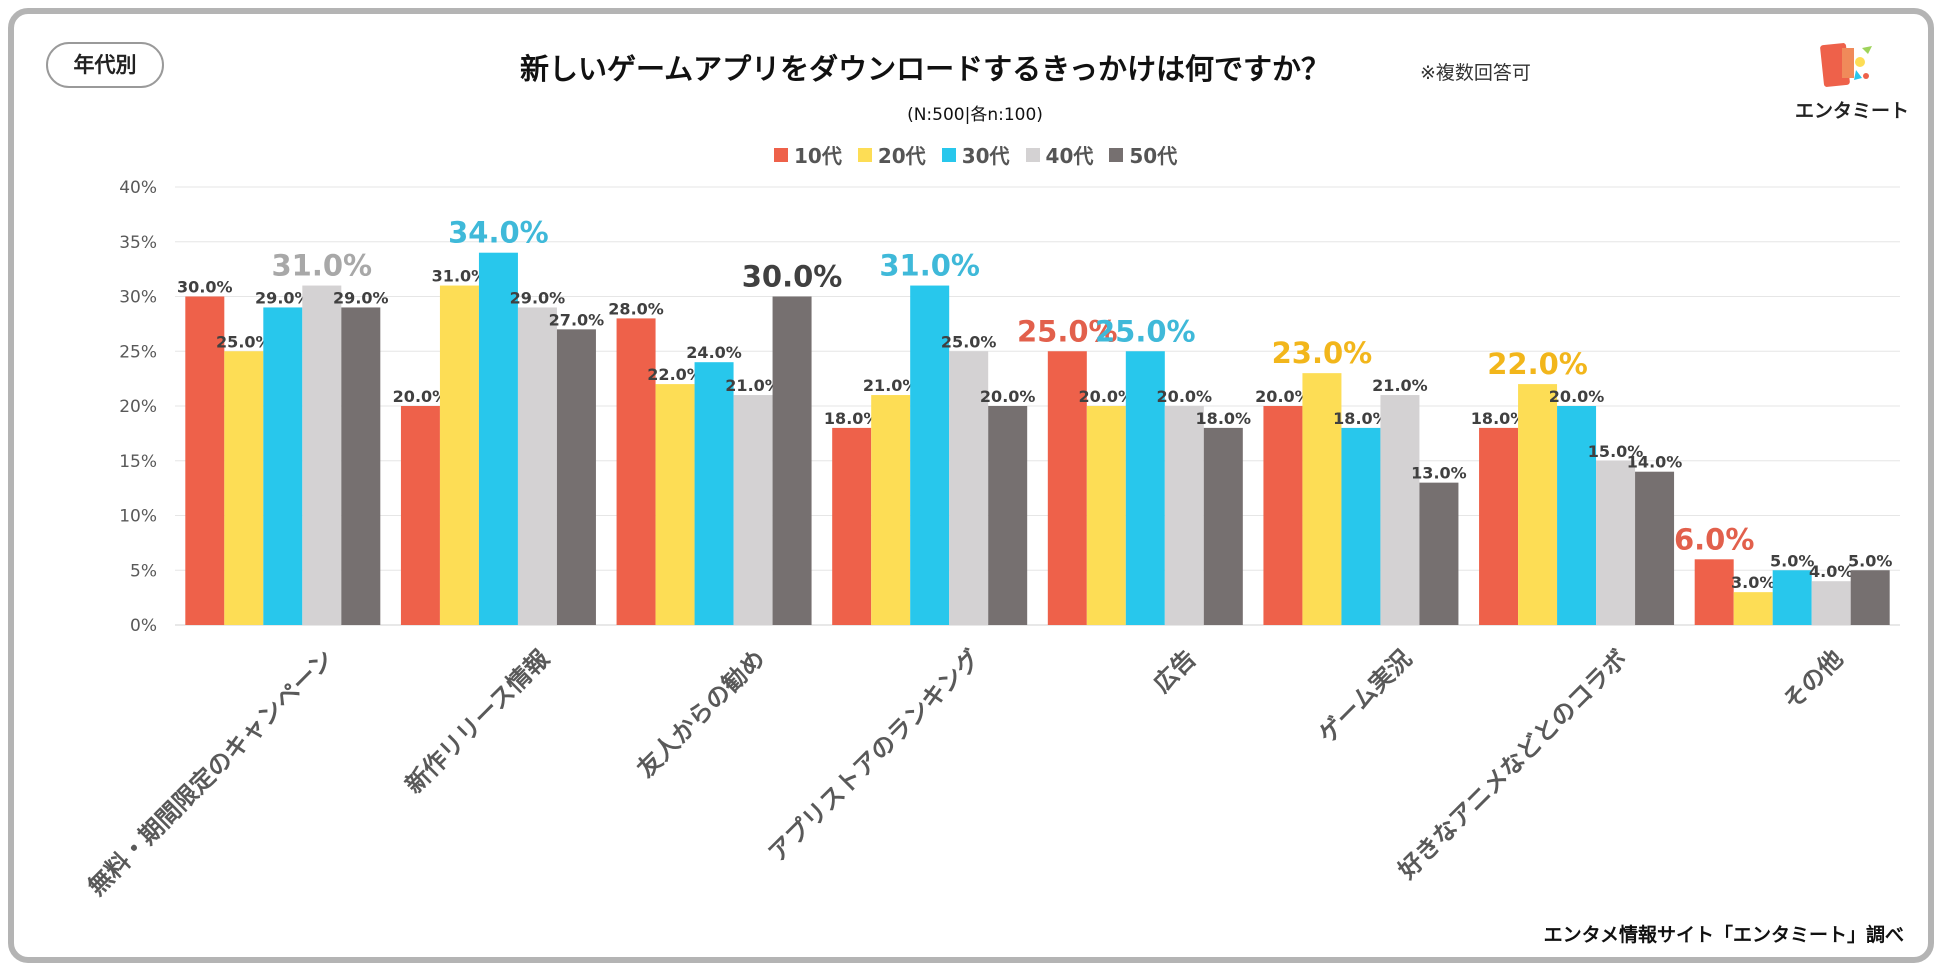 Image resolution: width=1950 pixels, height=975 pixels. Describe the element at coordinates (1655, 462) in the screenshot. I see `data-label: 14.0%` at that location.